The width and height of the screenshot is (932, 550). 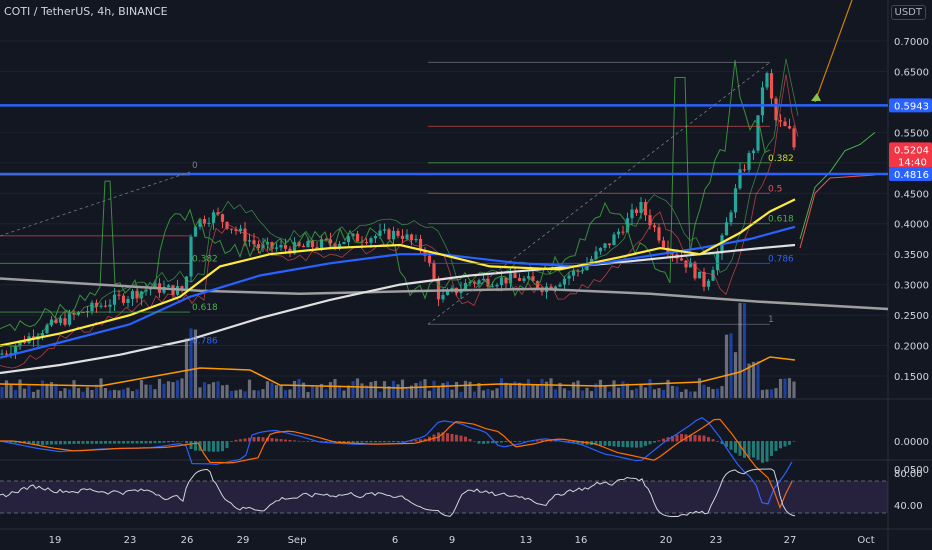 I want to click on price-badge-countdown: 14:40, so click(x=912, y=162).